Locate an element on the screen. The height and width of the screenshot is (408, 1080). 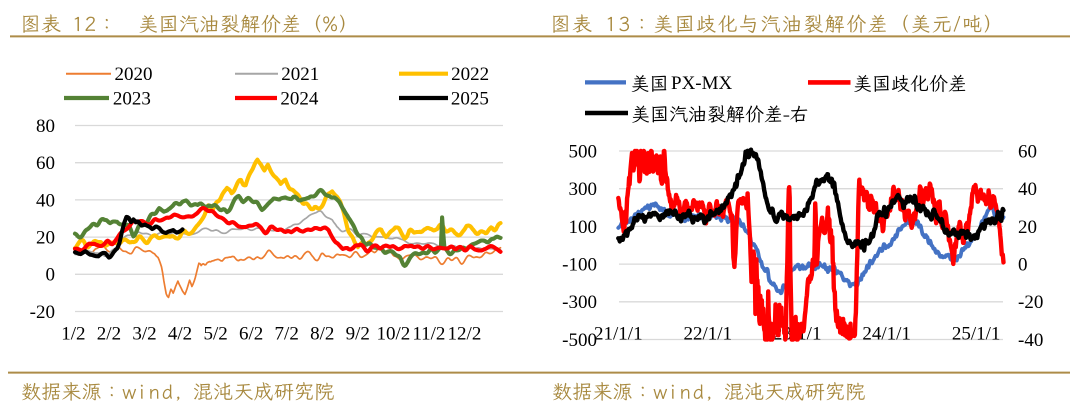
svg-text: 25/1/1 is located at coordinates (976, 334).